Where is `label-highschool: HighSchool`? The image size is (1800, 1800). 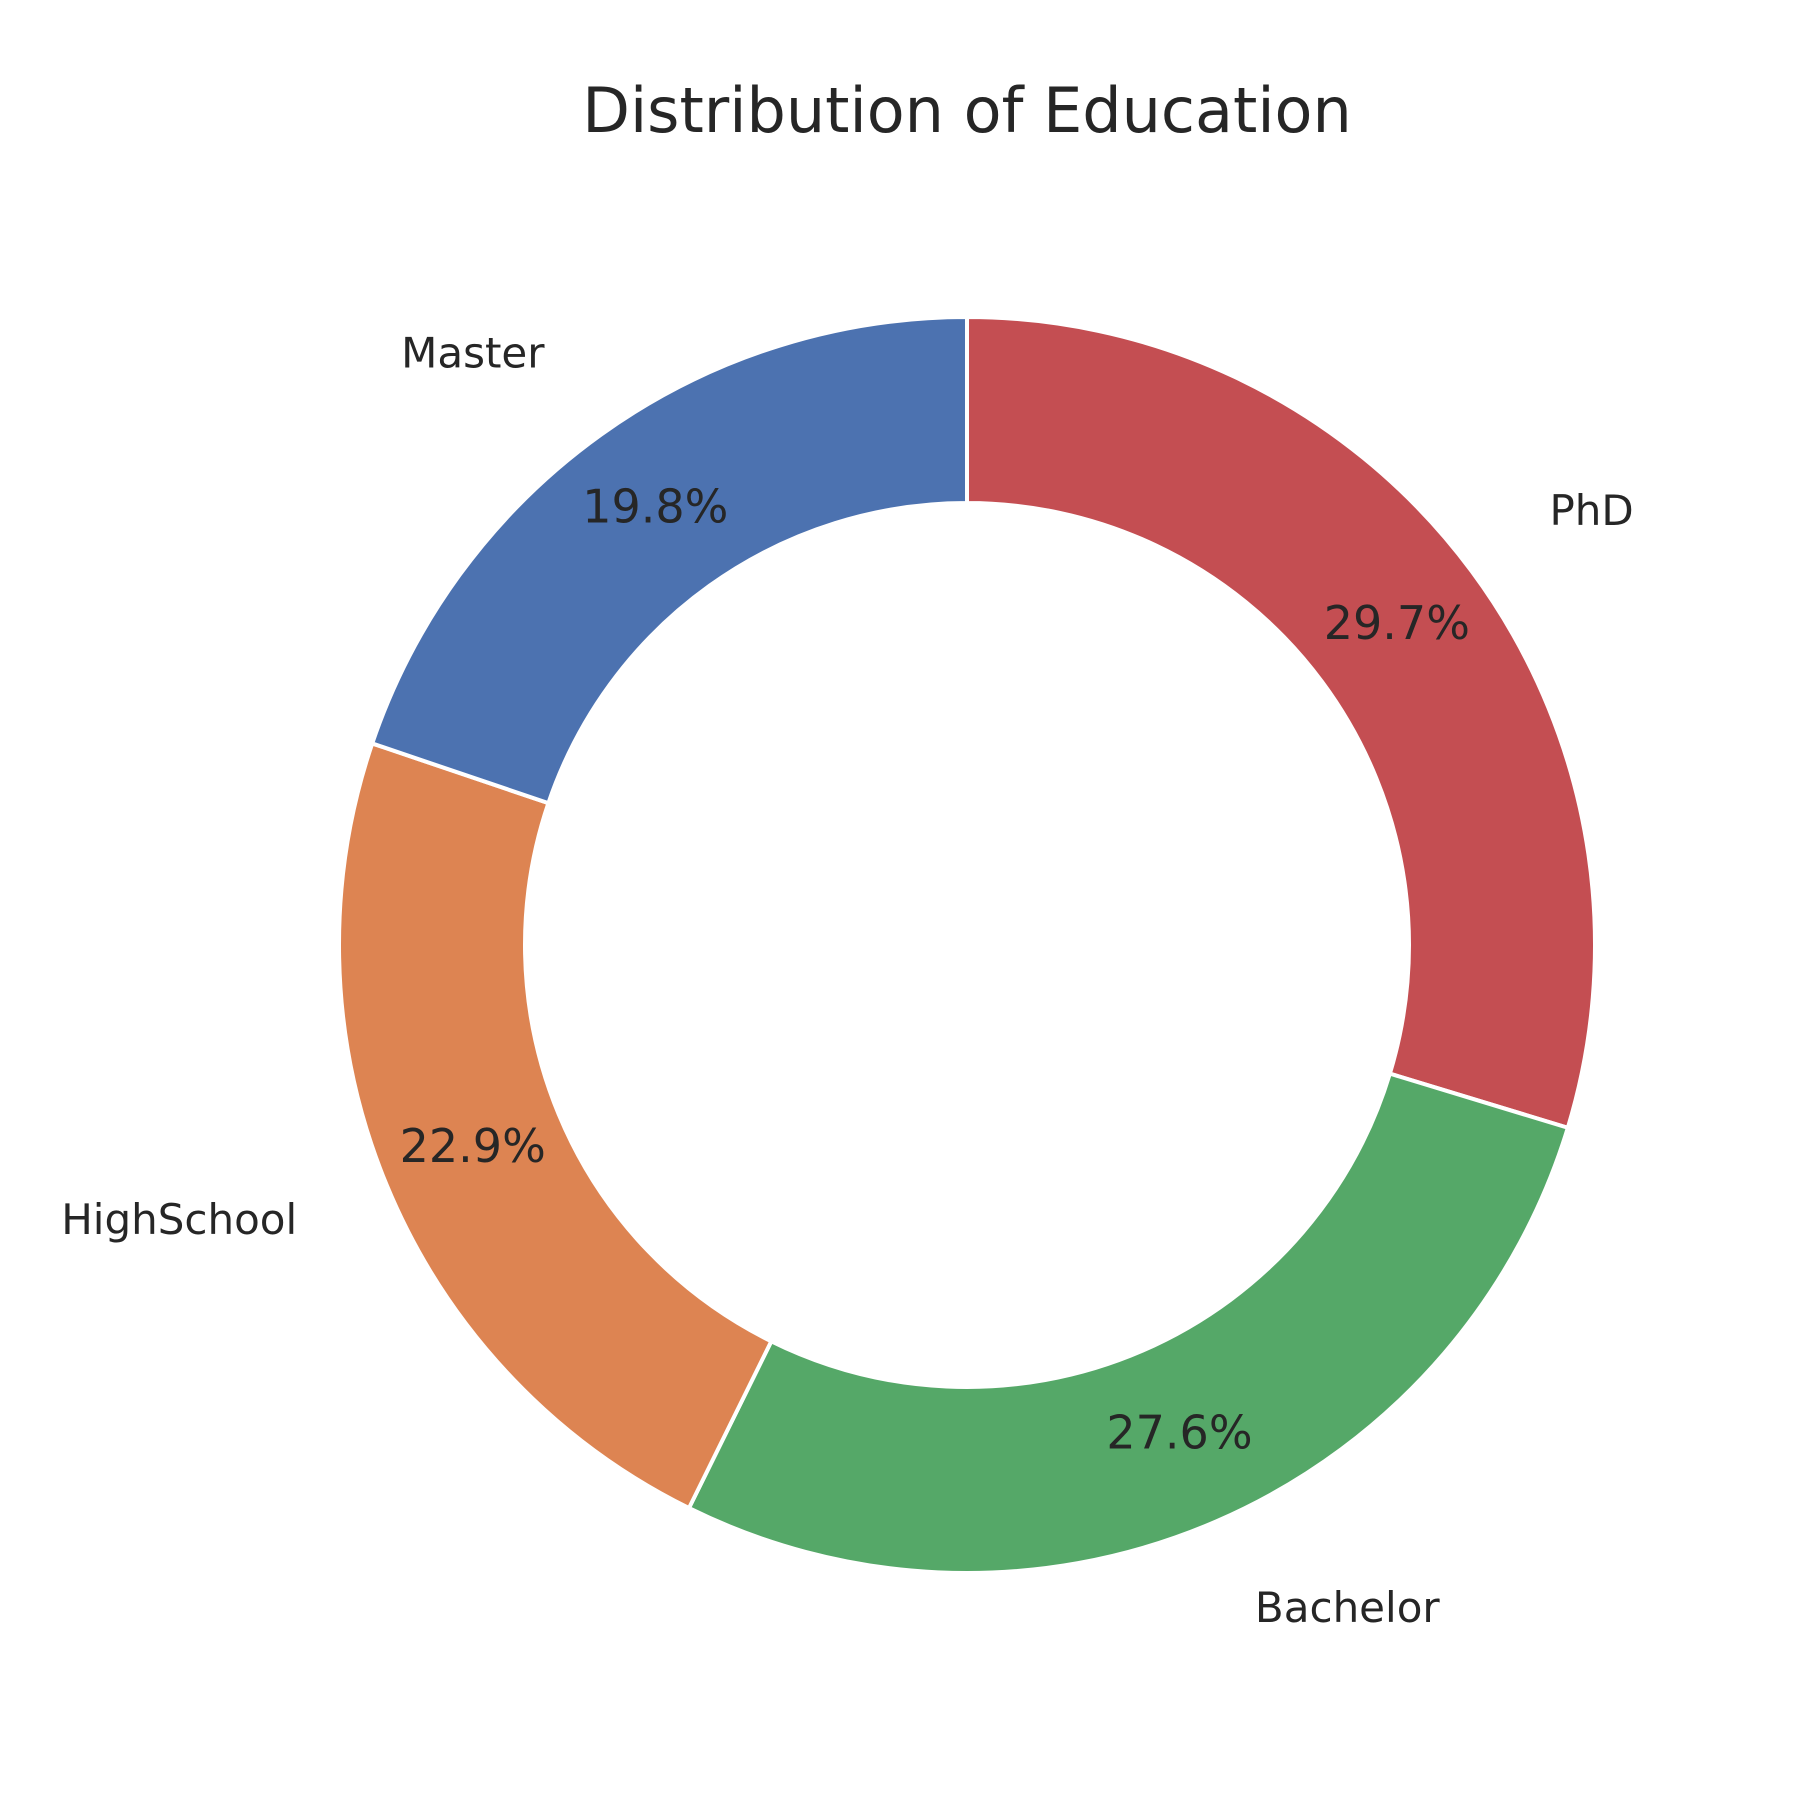 label-highschool: HighSchool is located at coordinates (179, 1219).